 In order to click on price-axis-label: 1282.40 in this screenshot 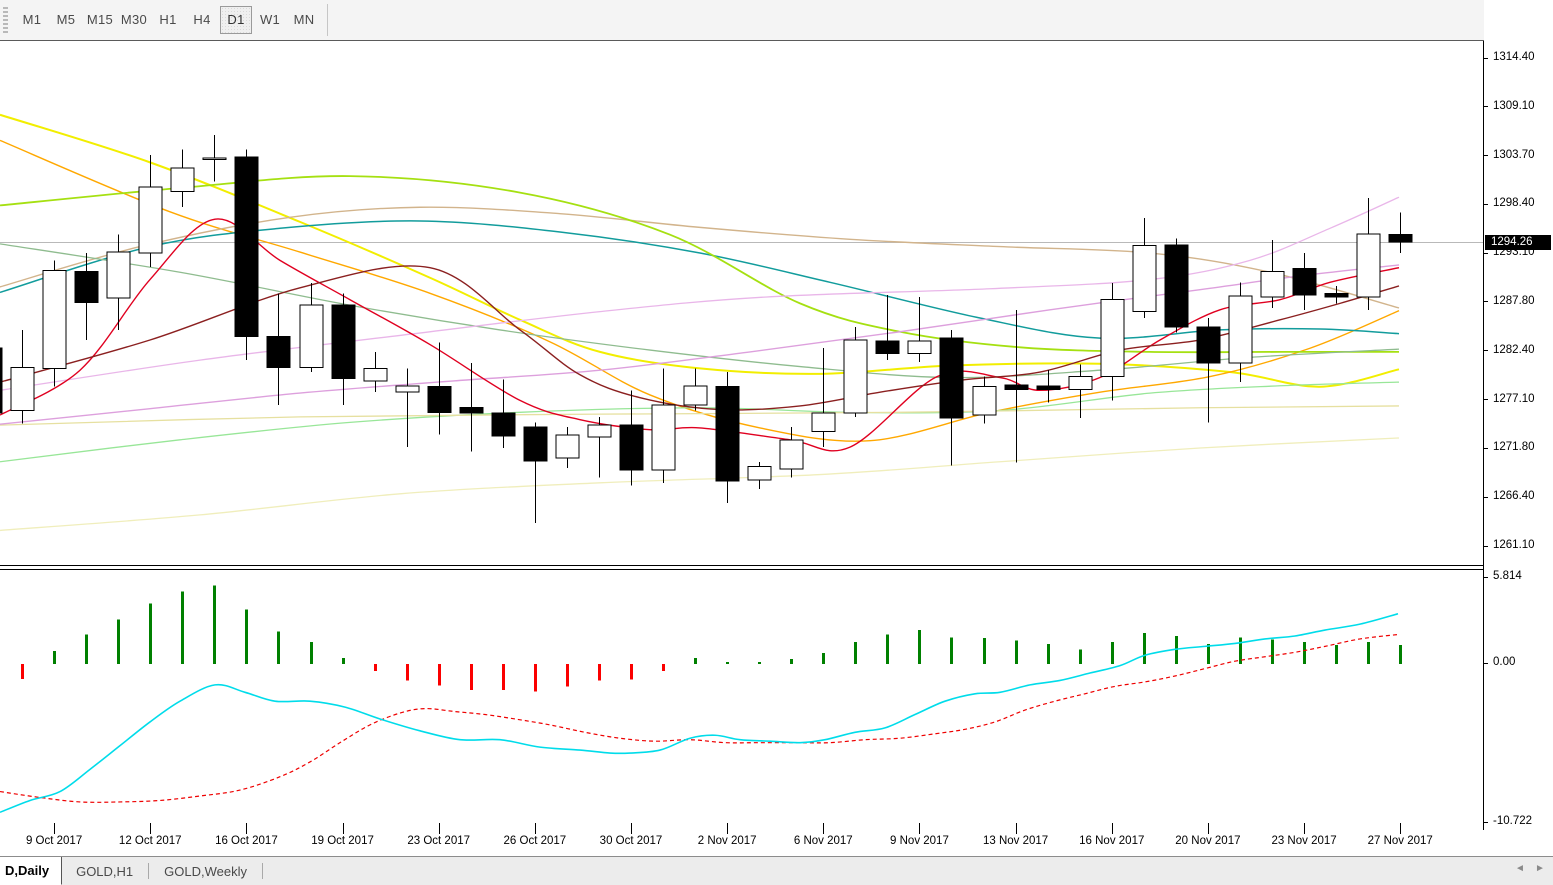, I will do `click(1514, 349)`.